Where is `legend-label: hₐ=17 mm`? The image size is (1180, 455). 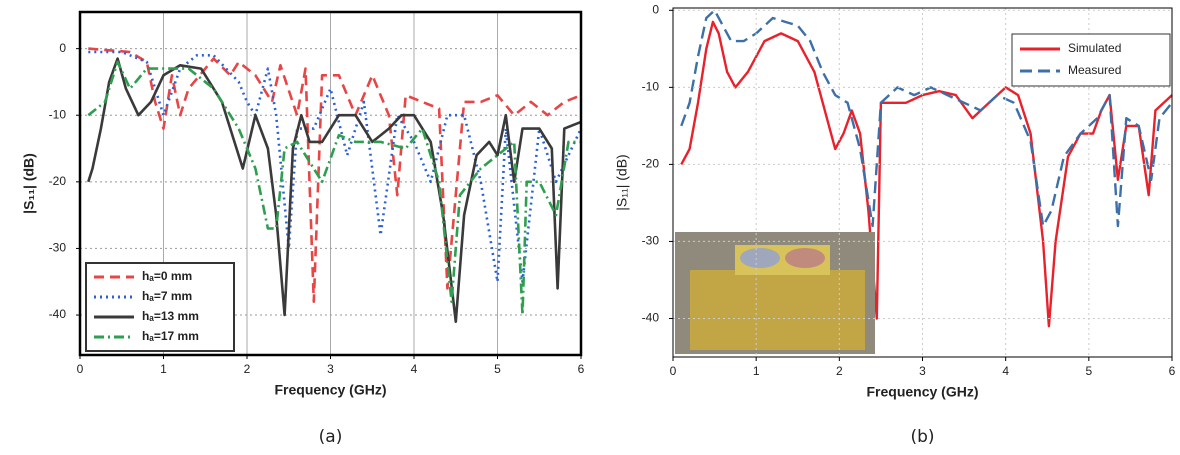 legend-label: hₐ=17 mm is located at coordinates (170, 336).